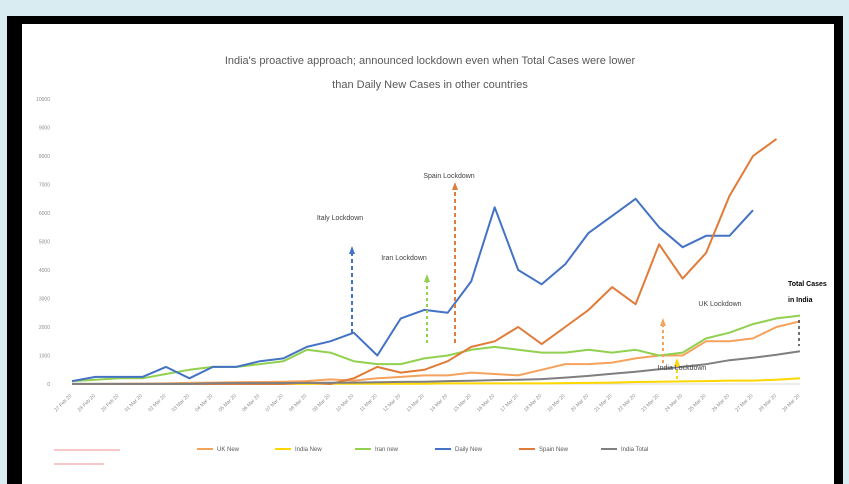  What do you see at coordinates (44, 186) in the screenshot?
I see `y-tick-label: 7000` at bounding box center [44, 186].